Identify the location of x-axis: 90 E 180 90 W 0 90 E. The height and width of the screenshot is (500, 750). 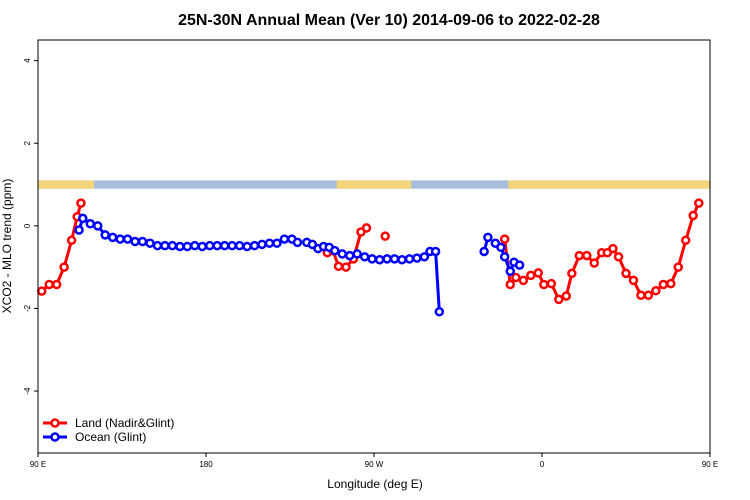
(374, 461).